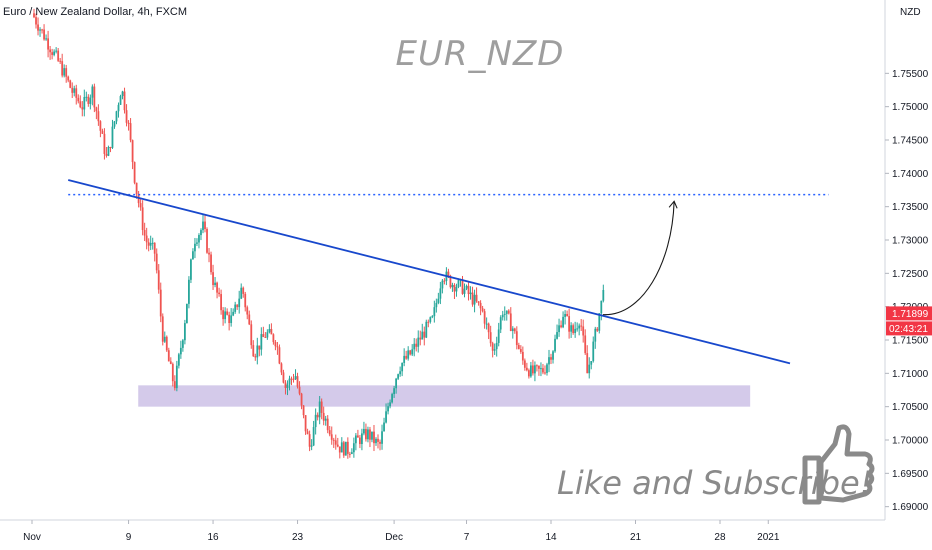  Describe the element at coordinates (394, 537) in the screenshot. I see `time-tick-label: Dec` at that location.